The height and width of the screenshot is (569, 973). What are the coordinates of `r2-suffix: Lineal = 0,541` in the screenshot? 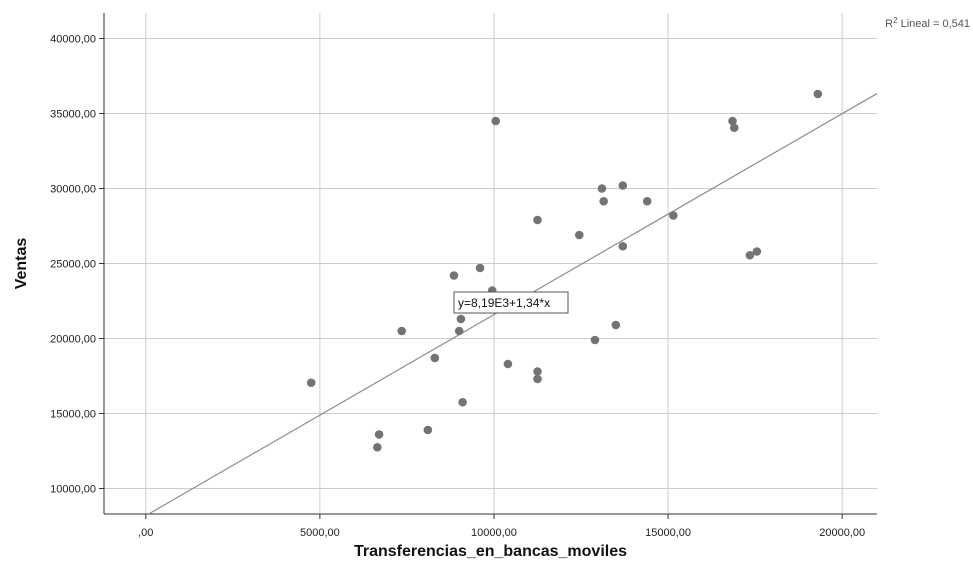 It's located at (934, 24).